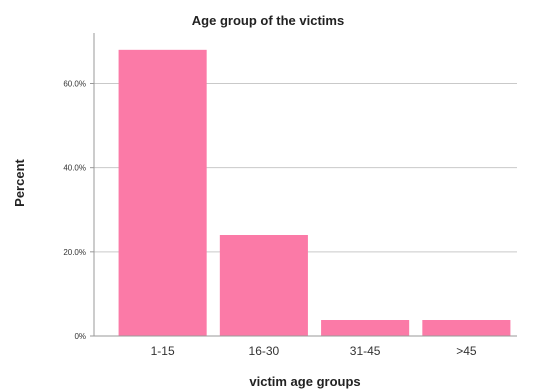  Describe the element at coordinates (466, 351) in the screenshot. I see `x-tick-label: >45` at that location.